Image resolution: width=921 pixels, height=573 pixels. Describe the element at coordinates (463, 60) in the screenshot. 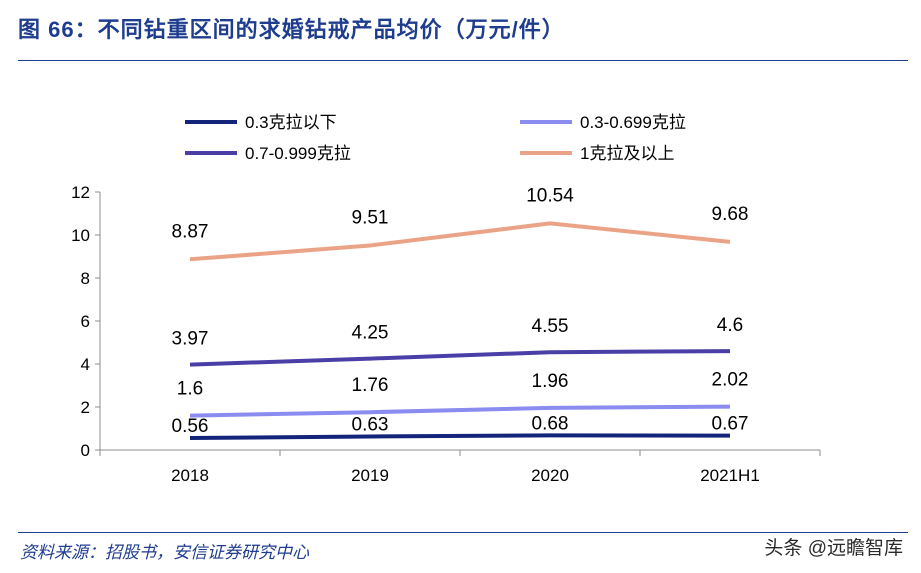

I see `title-rule` at that location.